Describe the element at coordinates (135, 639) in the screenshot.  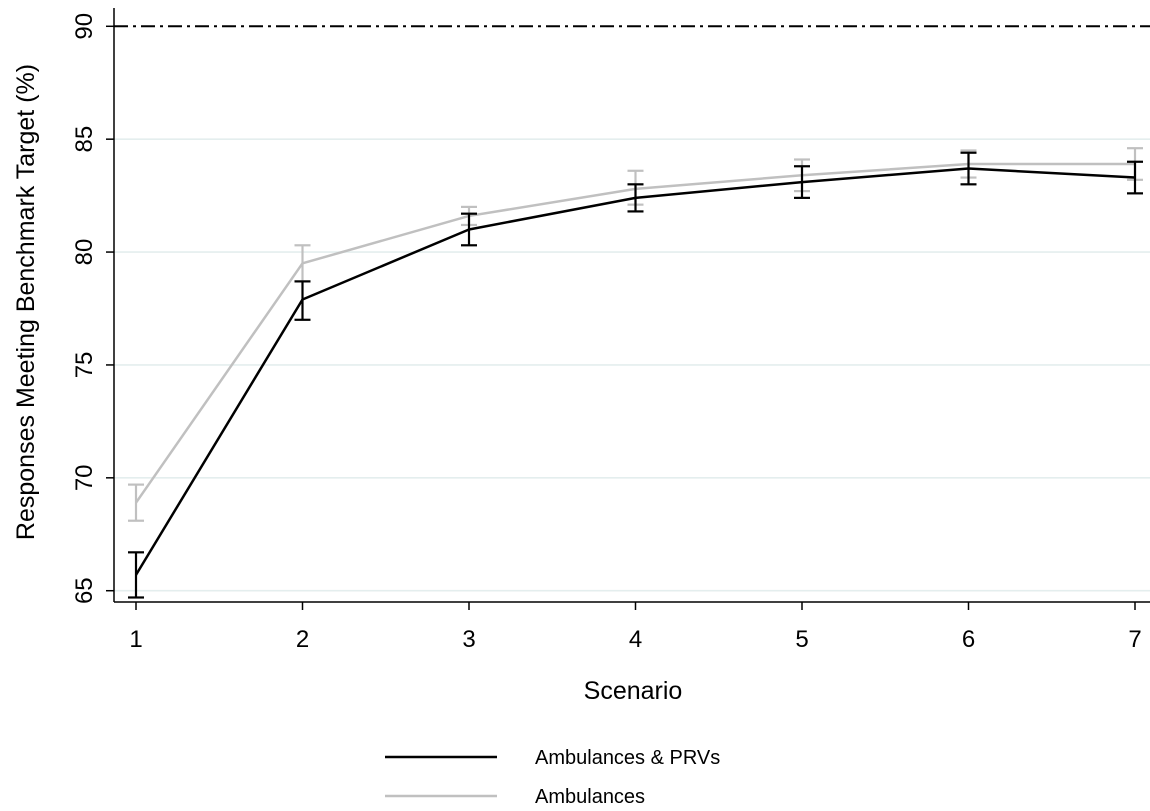
I see `x-tick-label-1: 1` at that location.